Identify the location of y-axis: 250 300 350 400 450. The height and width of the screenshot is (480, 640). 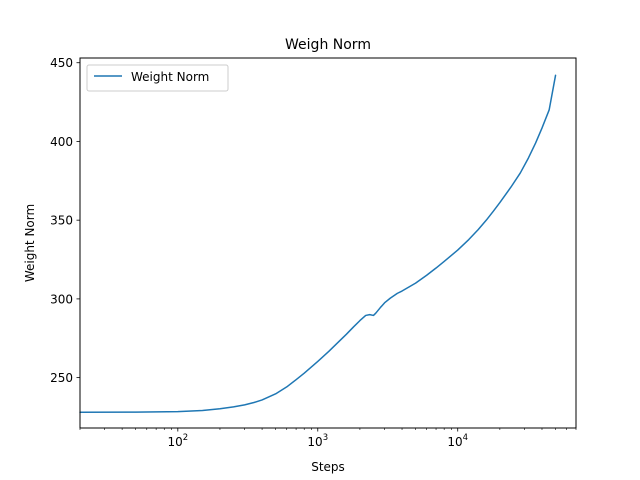
(65, 220).